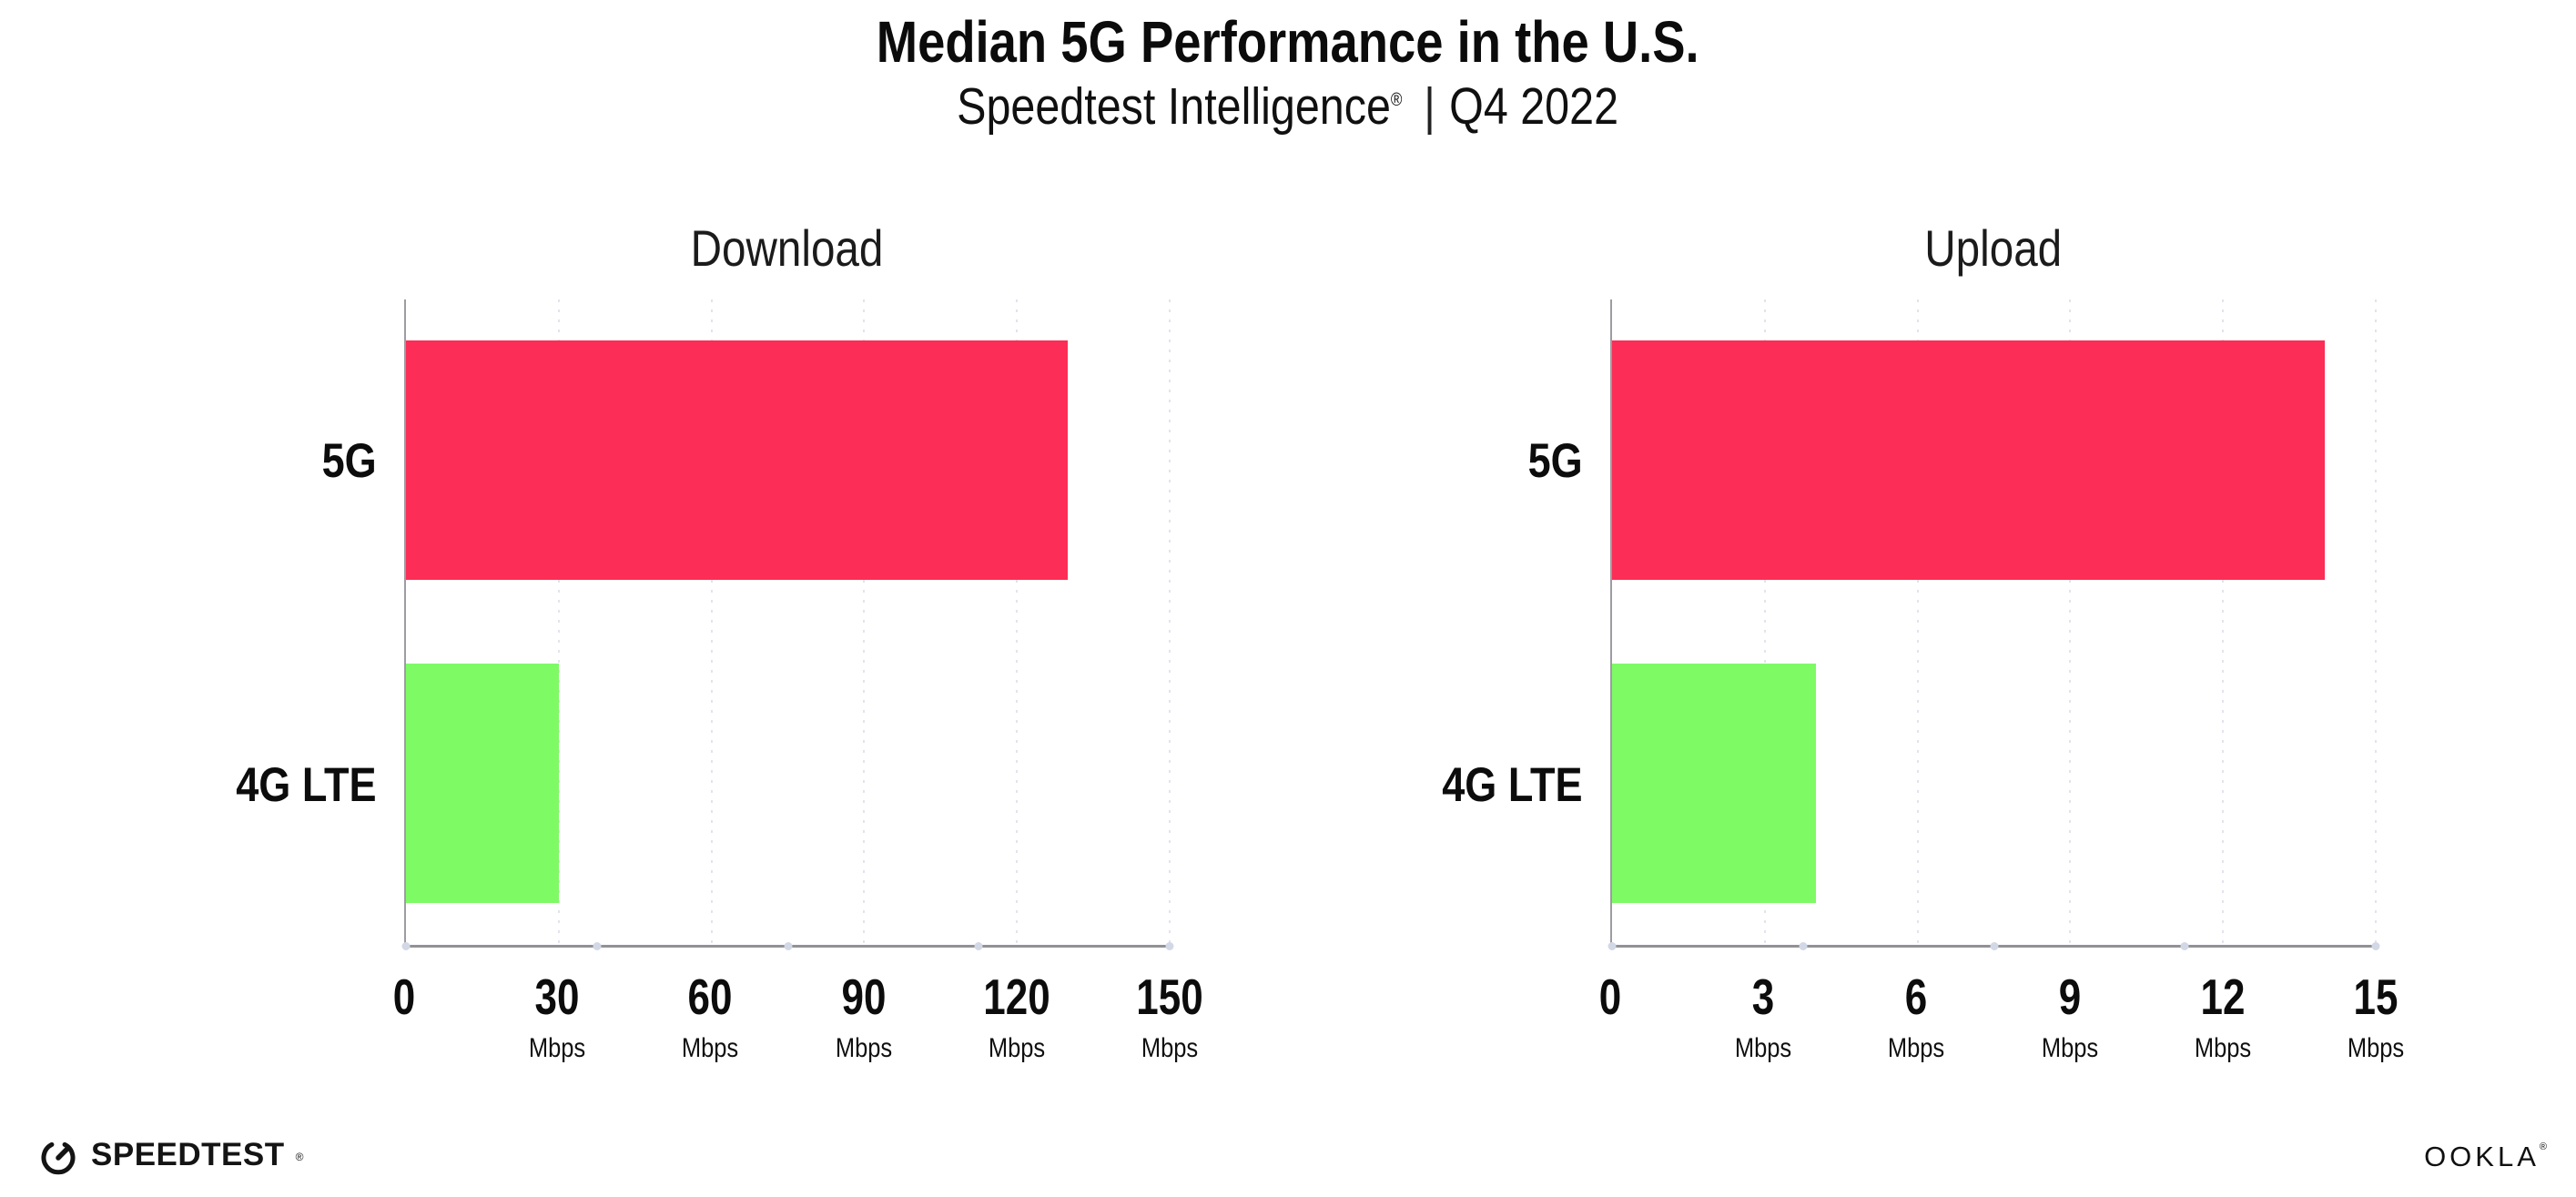  I want to click on upload-bar-4g-lte, so click(1714, 783).